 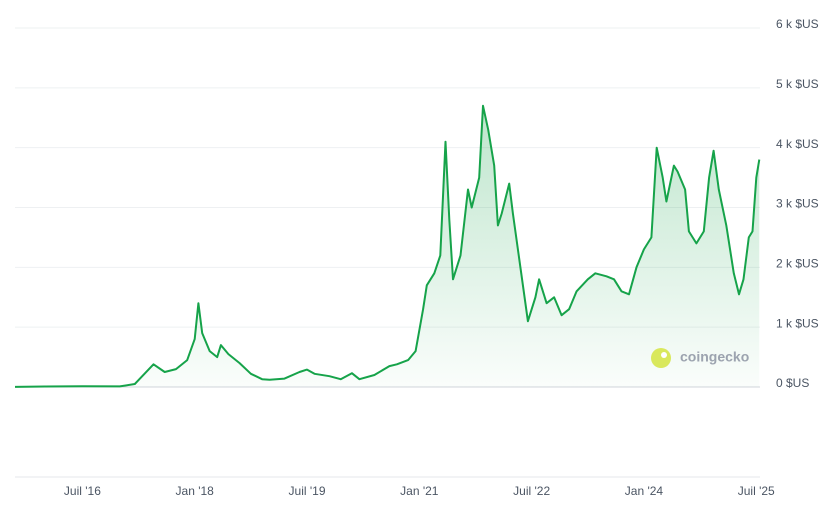 I want to click on x-tick-label: Juil '22, so click(x=531, y=491).